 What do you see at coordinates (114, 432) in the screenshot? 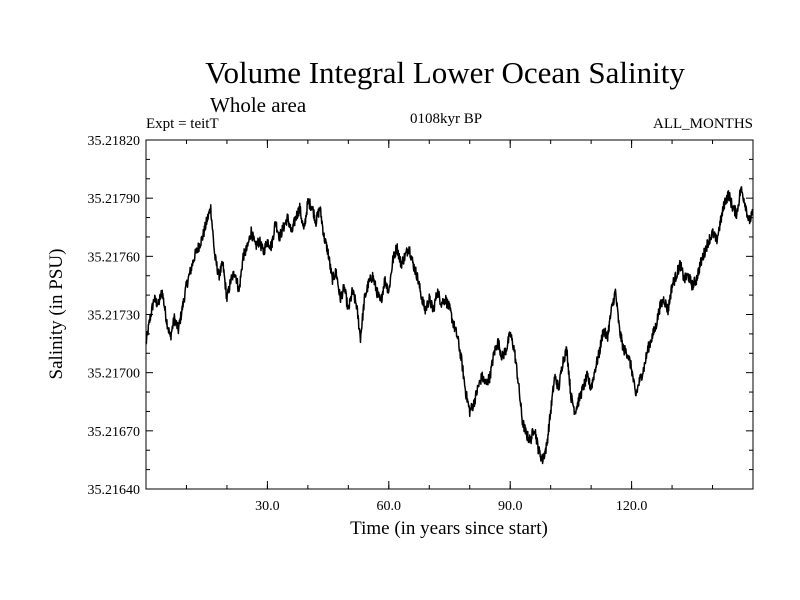
I see `y-tick-label: 35.21670` at bounding box center [114, 432].